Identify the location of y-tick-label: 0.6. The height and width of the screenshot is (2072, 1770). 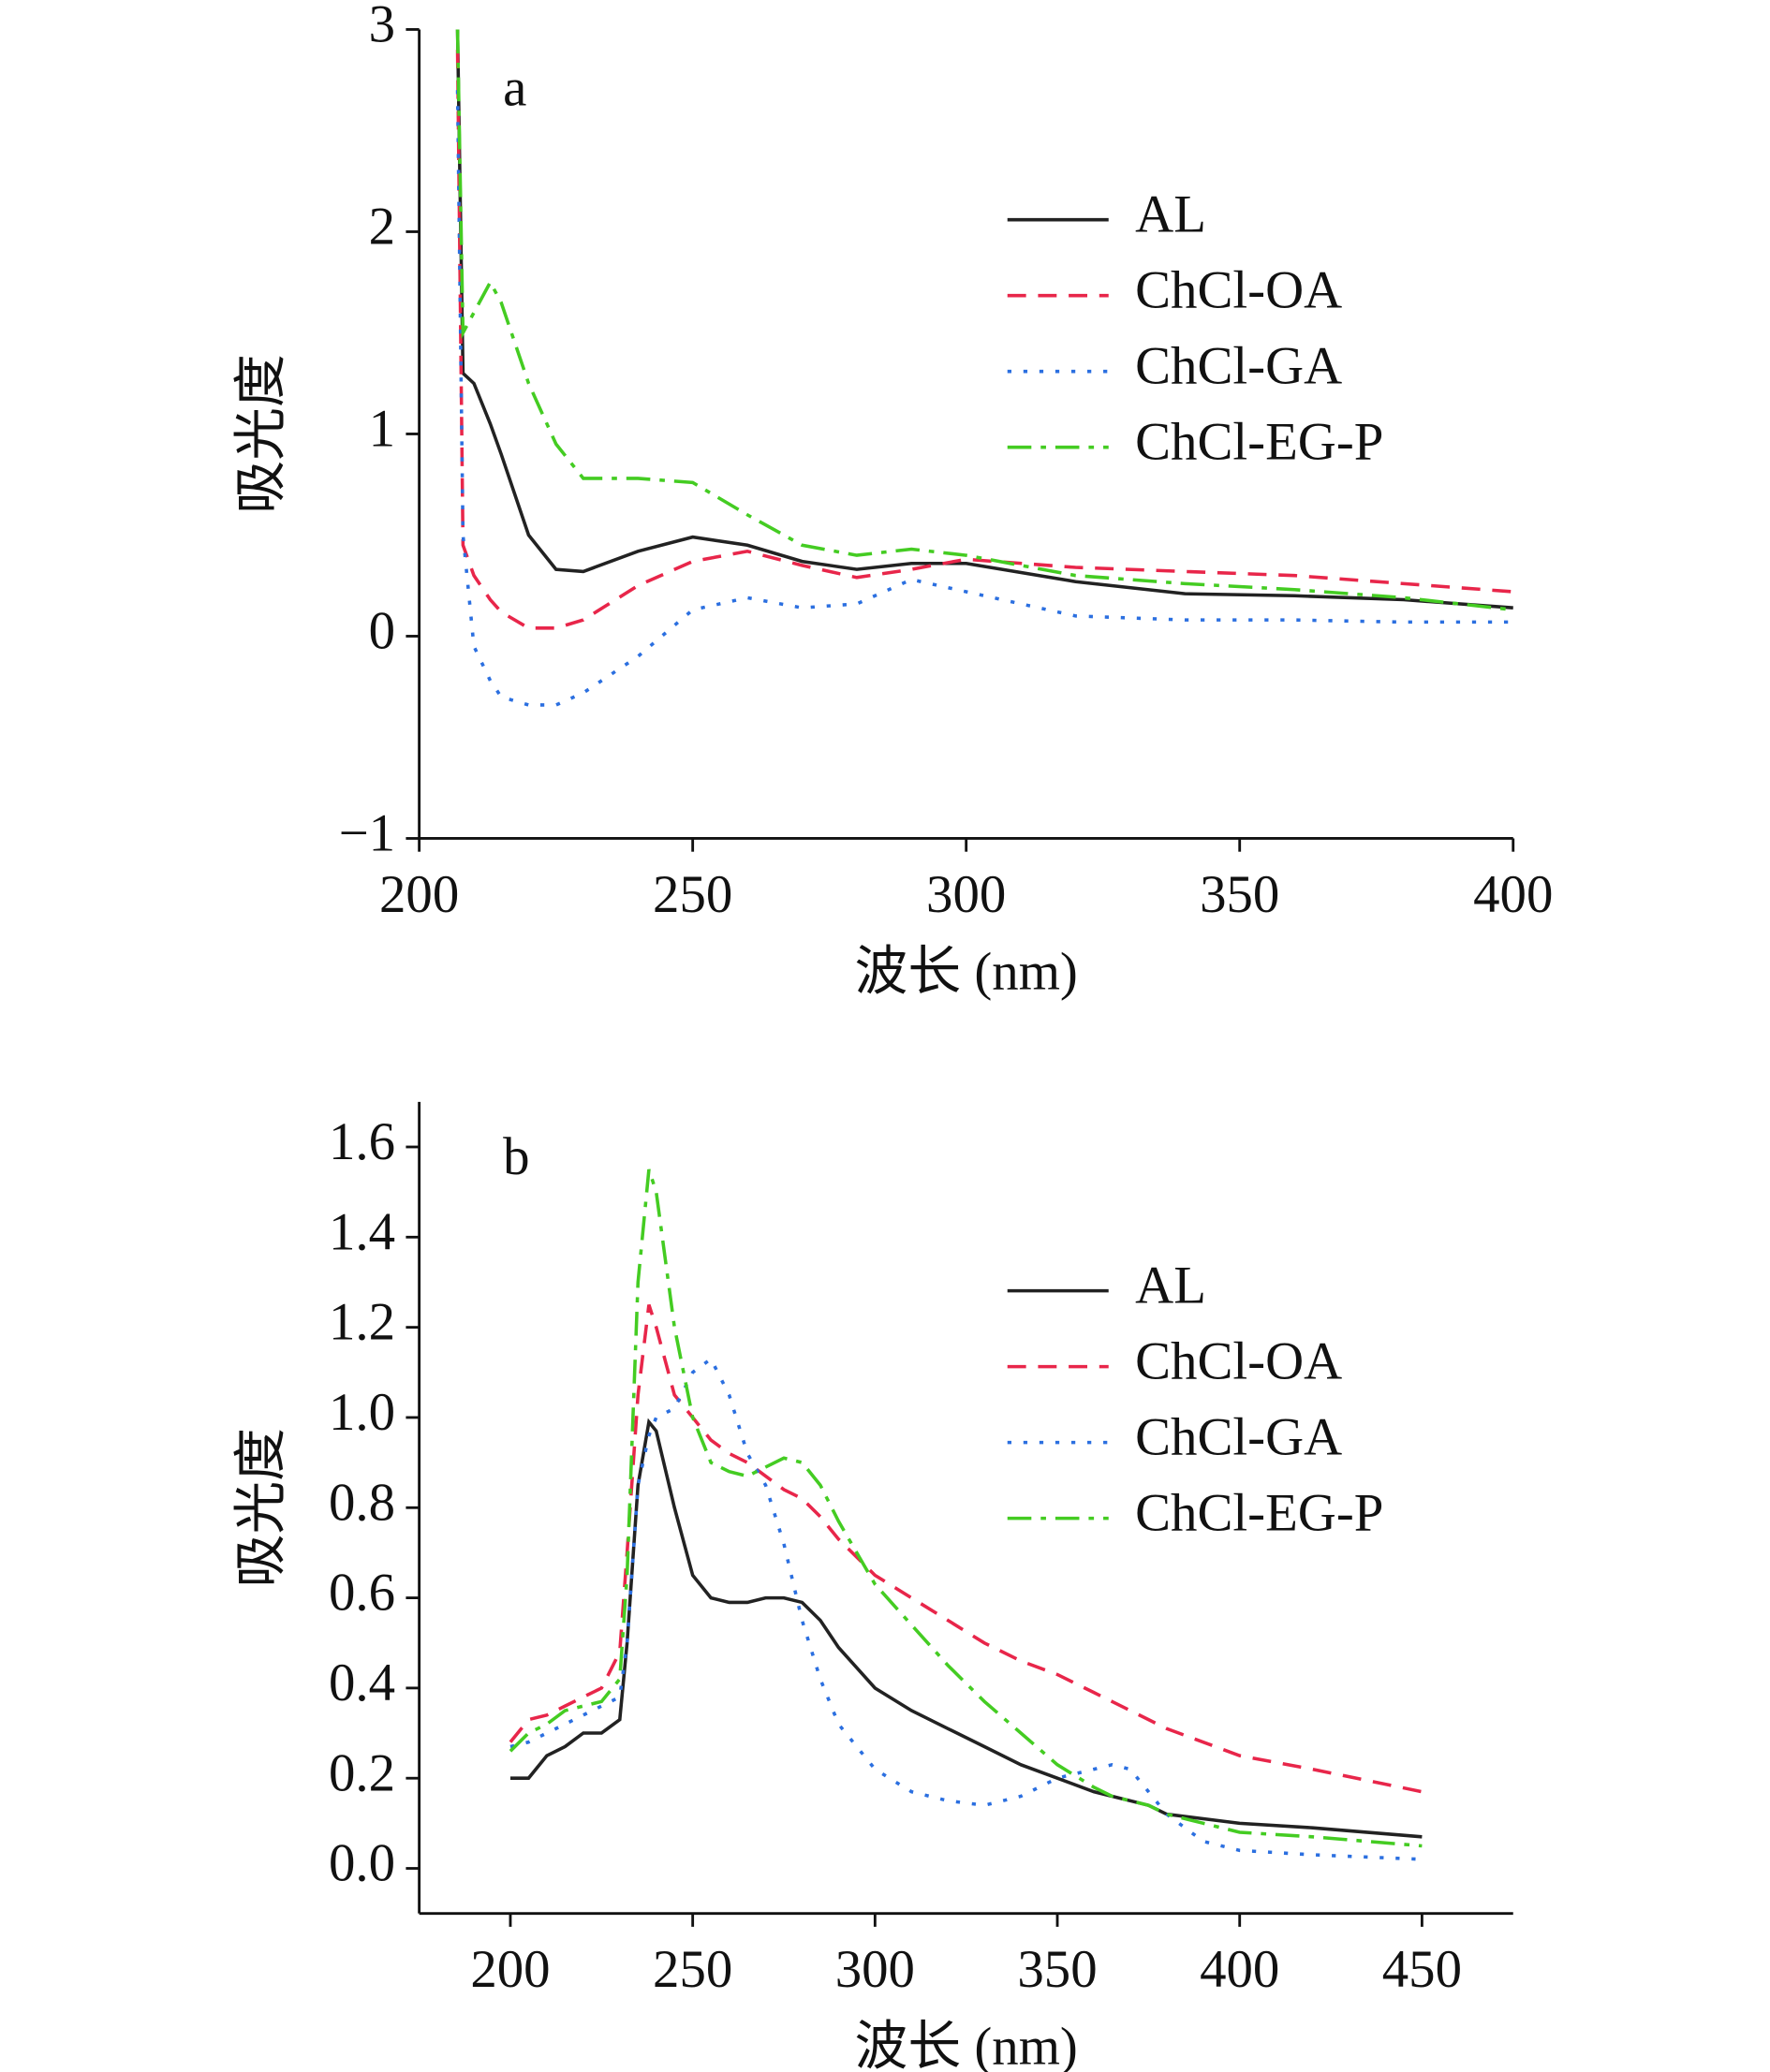
(362, 1593).